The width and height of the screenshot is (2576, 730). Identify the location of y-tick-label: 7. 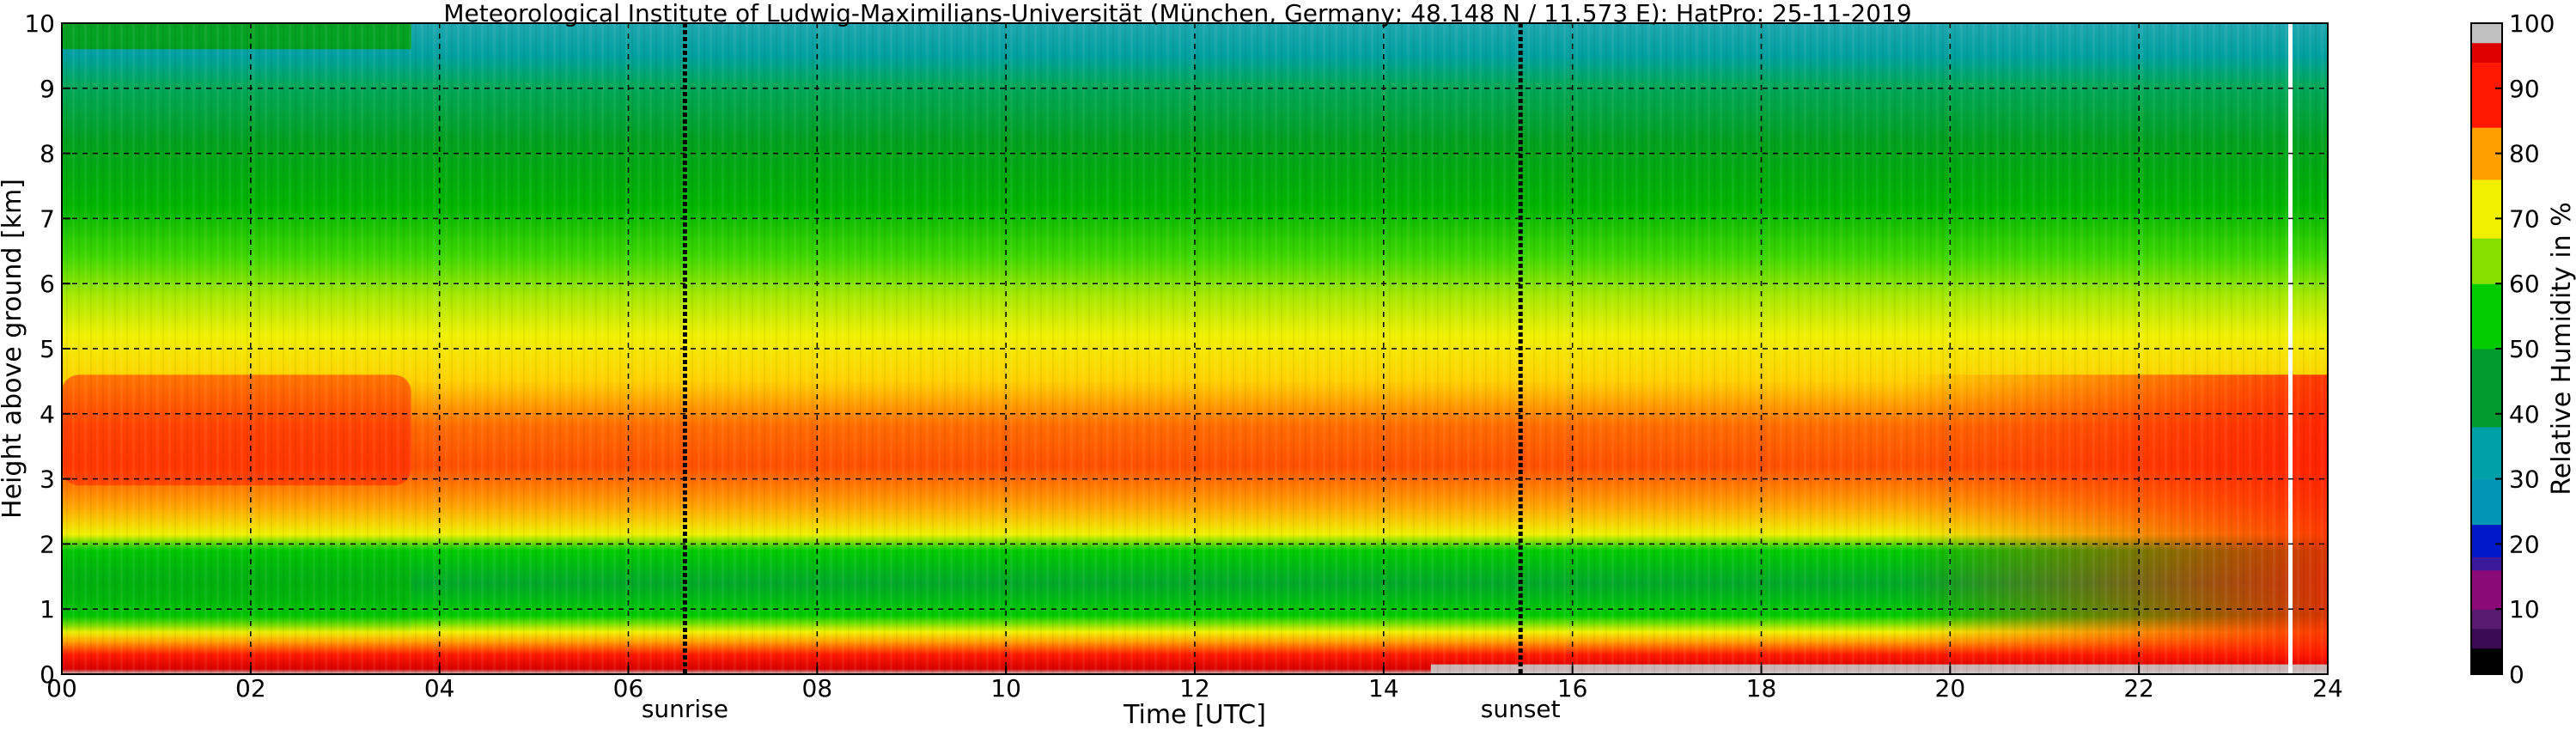
(47, 218).